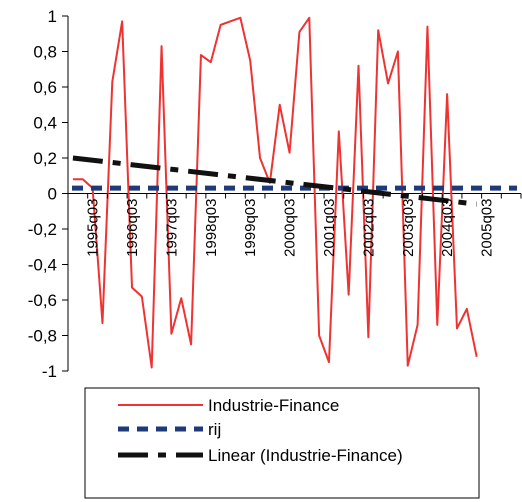 The height and width of the screenshot is (502, 522). I want to click on x-tick-label: 2003q03, so click(408, 228).